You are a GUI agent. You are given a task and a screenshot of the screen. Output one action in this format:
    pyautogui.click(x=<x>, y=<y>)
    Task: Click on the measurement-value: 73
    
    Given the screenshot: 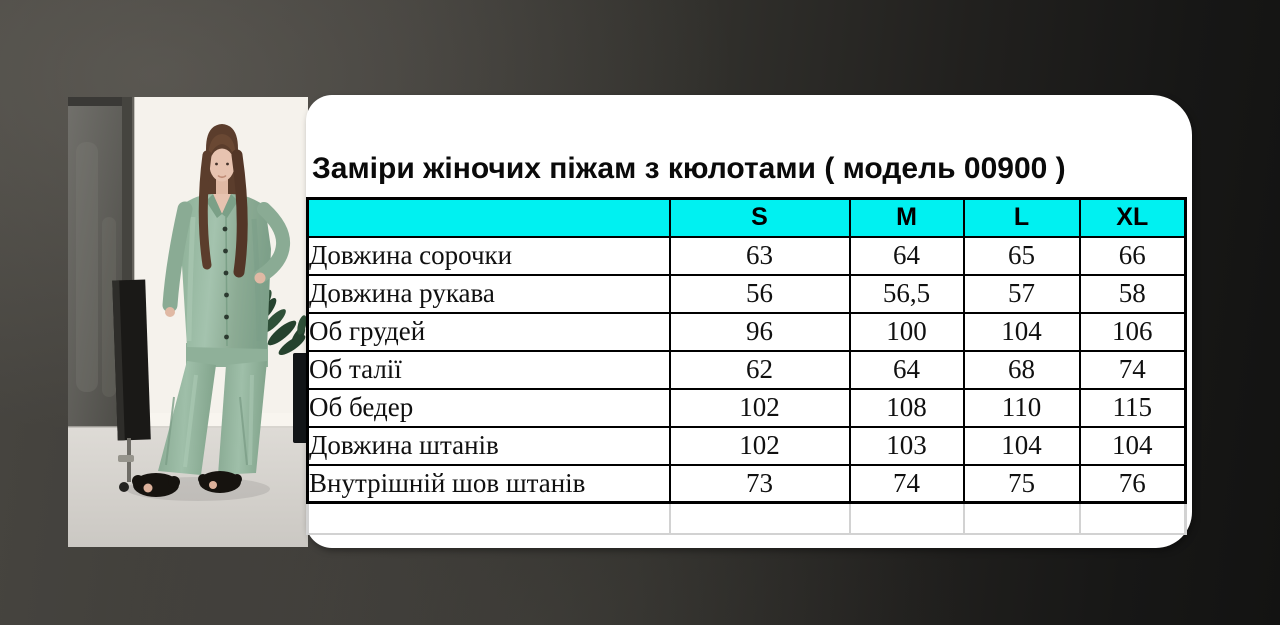 What is the action you would take?
    pyautogui.click(x=759, y=483)
    